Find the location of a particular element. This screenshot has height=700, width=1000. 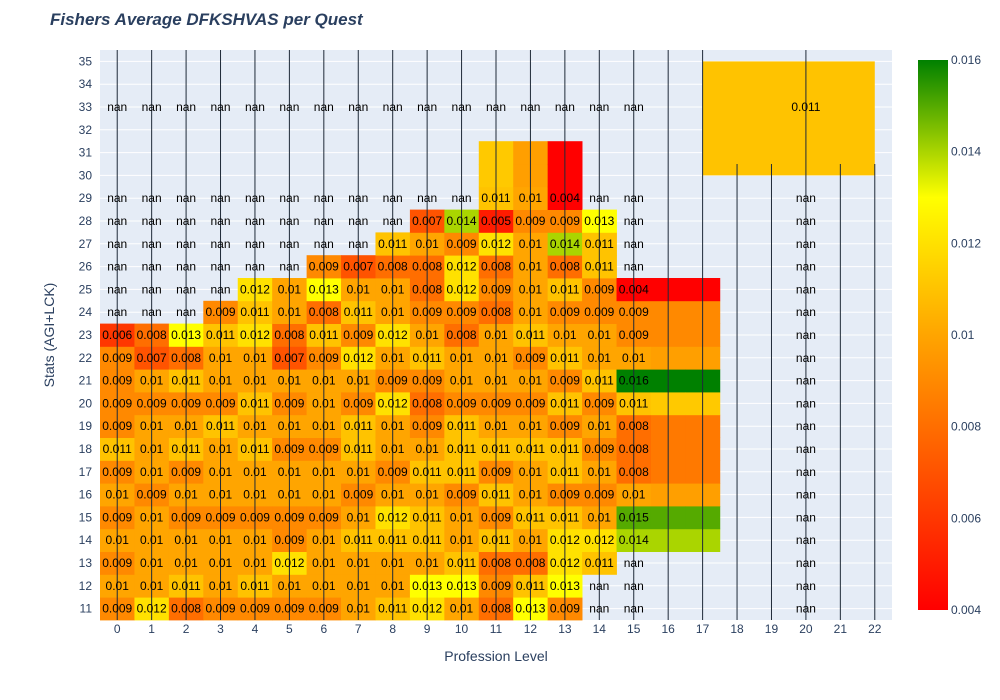

cell-label-2-25: nan is located at coordinates (186, 289).